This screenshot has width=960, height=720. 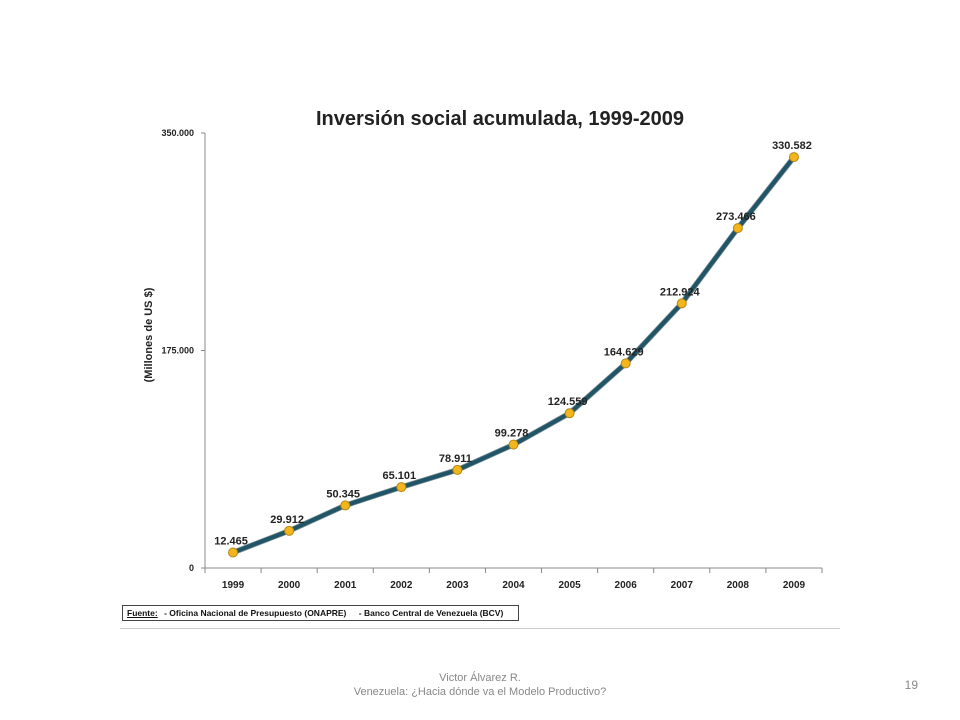 What do you see at coordinates (149, 334) in the screenshot?
I see `y-axis-label: (Millones de US $)` at bounding box center [149, 334].